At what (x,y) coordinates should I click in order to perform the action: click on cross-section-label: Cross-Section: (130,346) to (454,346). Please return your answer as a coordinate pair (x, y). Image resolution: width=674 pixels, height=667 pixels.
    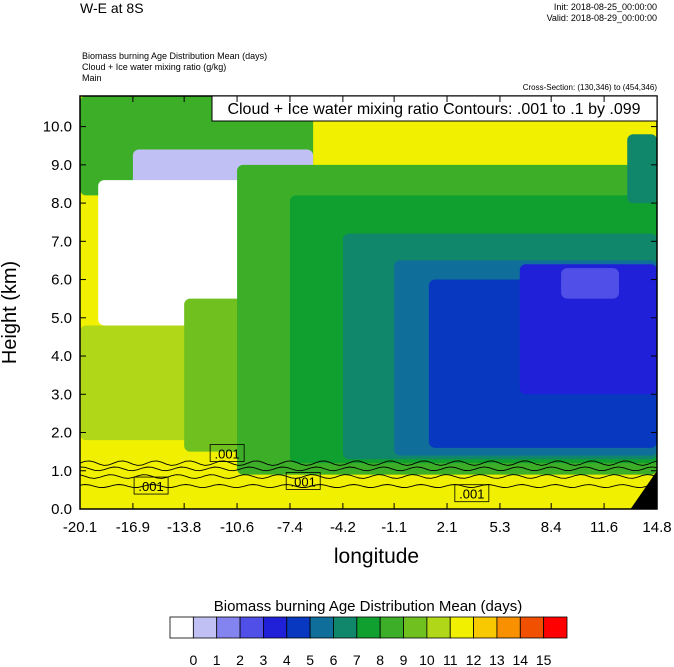
    Looking at the image, I should click on (589, 87).